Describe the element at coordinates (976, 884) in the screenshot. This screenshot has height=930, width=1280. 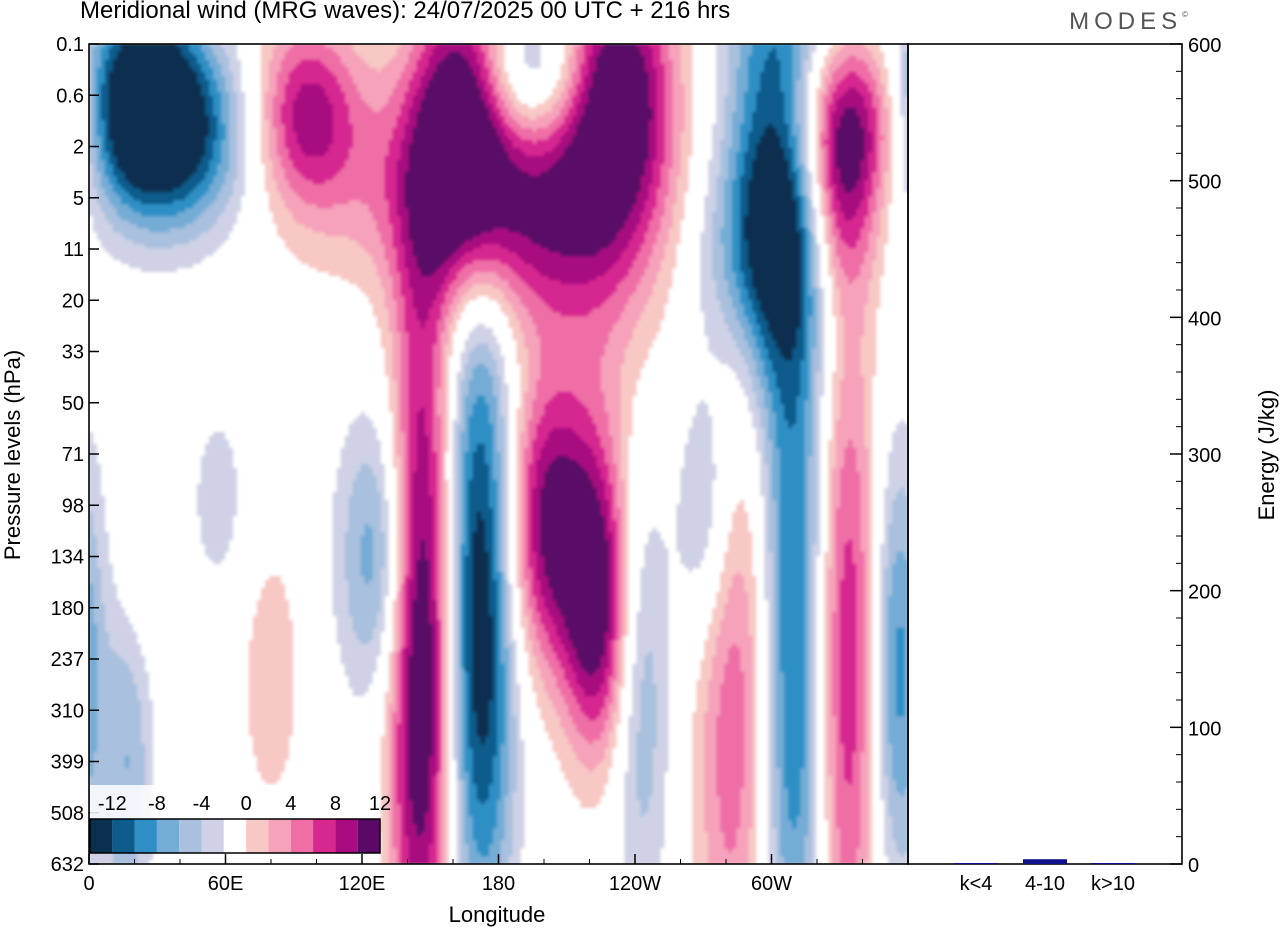
I see `energy-category-label: k<4` at that location.